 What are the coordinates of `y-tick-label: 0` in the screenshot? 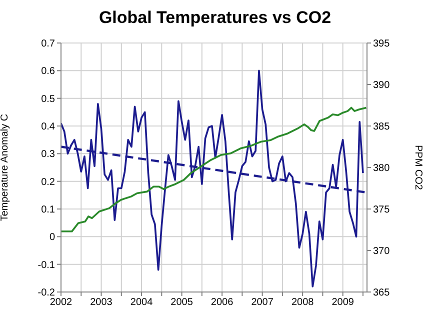 It's located at (52, 238).